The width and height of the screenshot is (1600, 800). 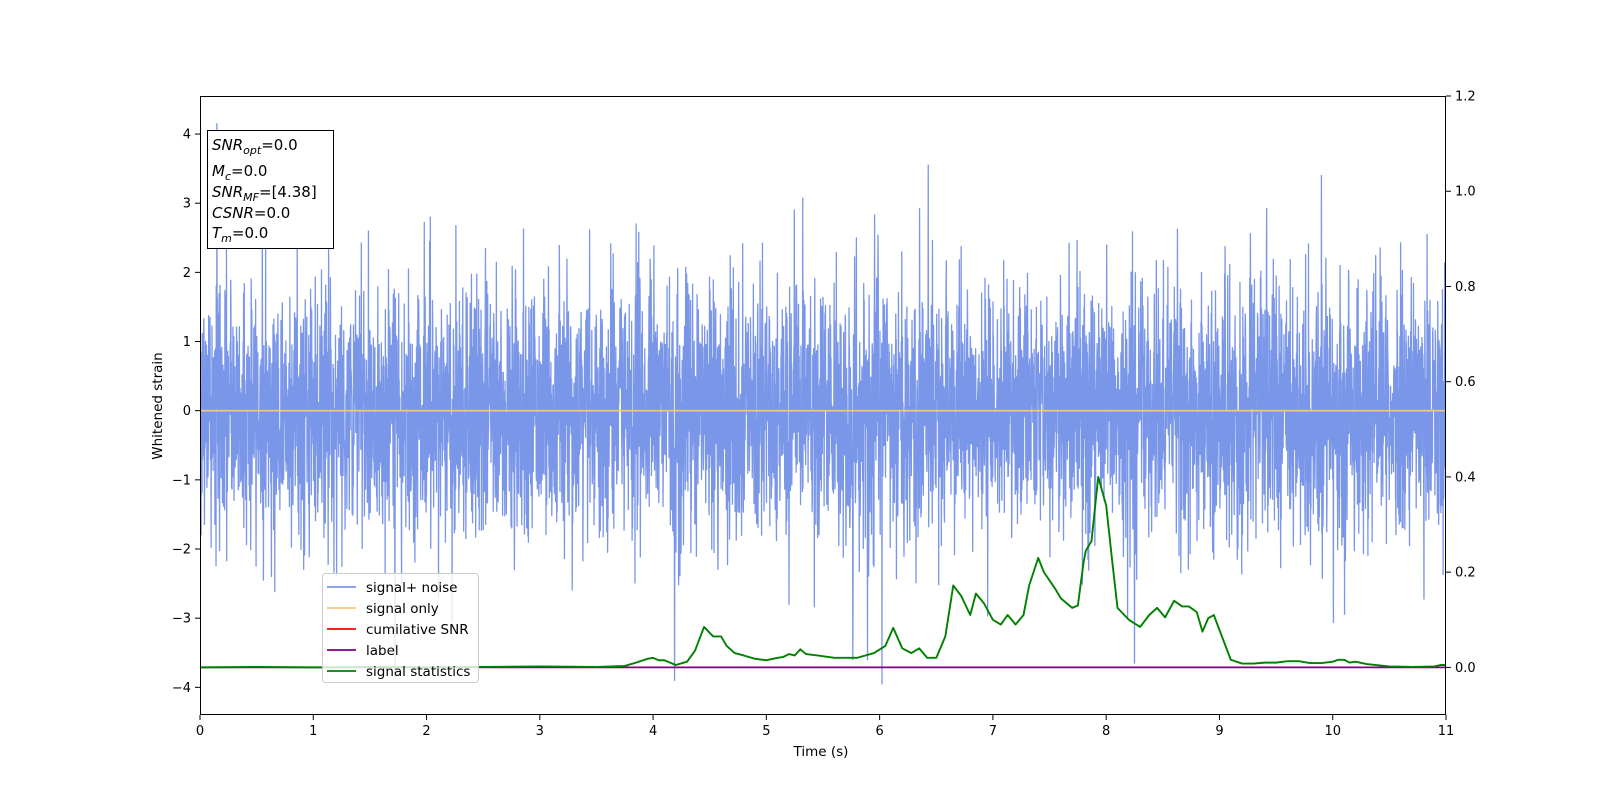 What do you see at coordinates (1332, 731) in the screenshot?
I see `x-tick-label: 10` at bounding box center [1332, 731].